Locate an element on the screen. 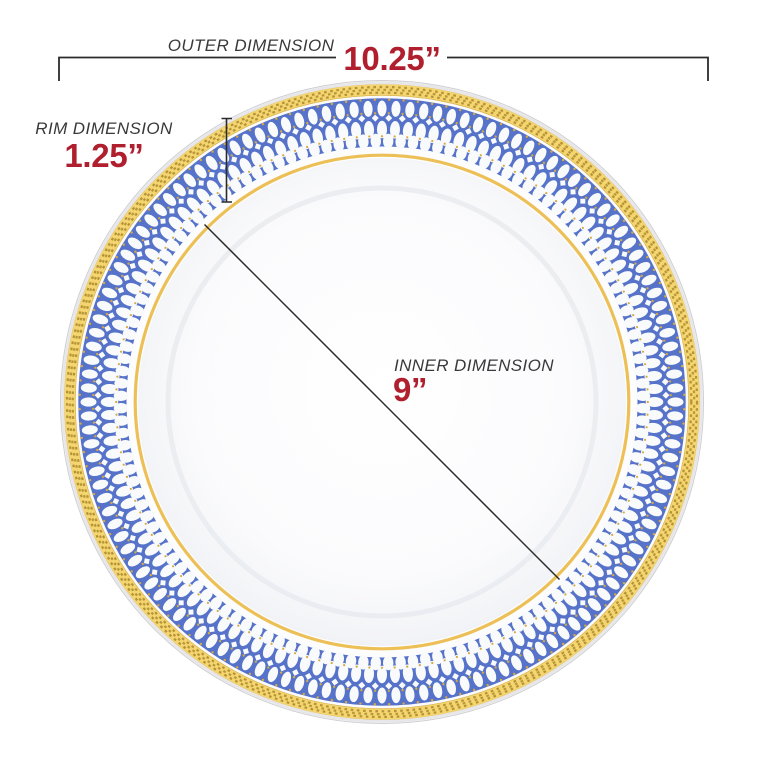  rim-dimension-annotation: RIM DIMENSION 1.25” is located at coordinates (133, 160).